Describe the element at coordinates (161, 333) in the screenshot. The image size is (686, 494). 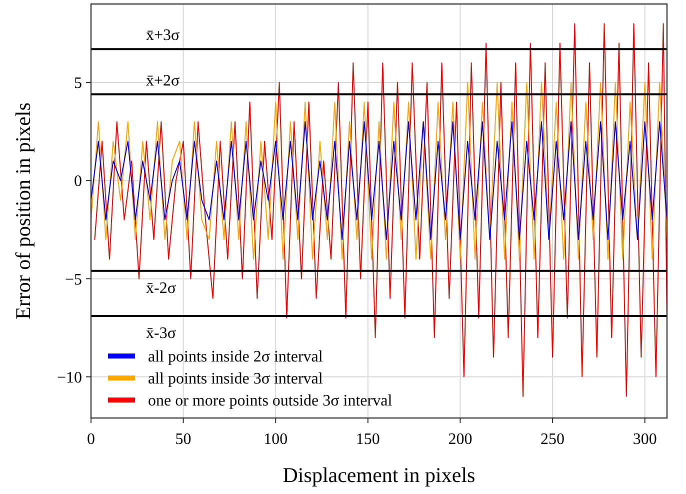
I see `ref-line-label: x̄-3σ` at that location.